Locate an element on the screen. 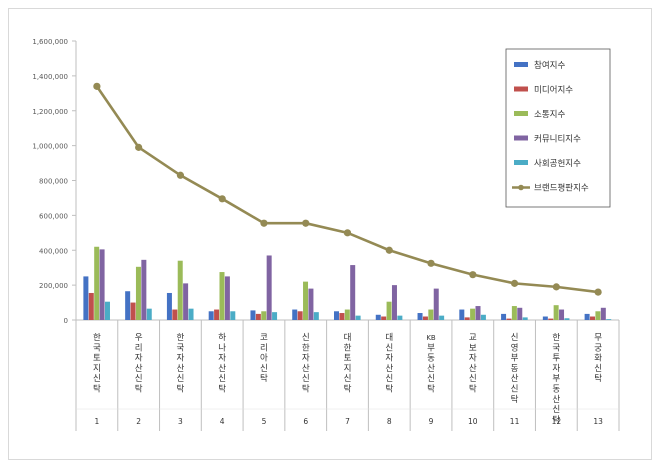 The image size is (660, 468). y-tick-label: 400,000 is located at coordinates (53, 251).